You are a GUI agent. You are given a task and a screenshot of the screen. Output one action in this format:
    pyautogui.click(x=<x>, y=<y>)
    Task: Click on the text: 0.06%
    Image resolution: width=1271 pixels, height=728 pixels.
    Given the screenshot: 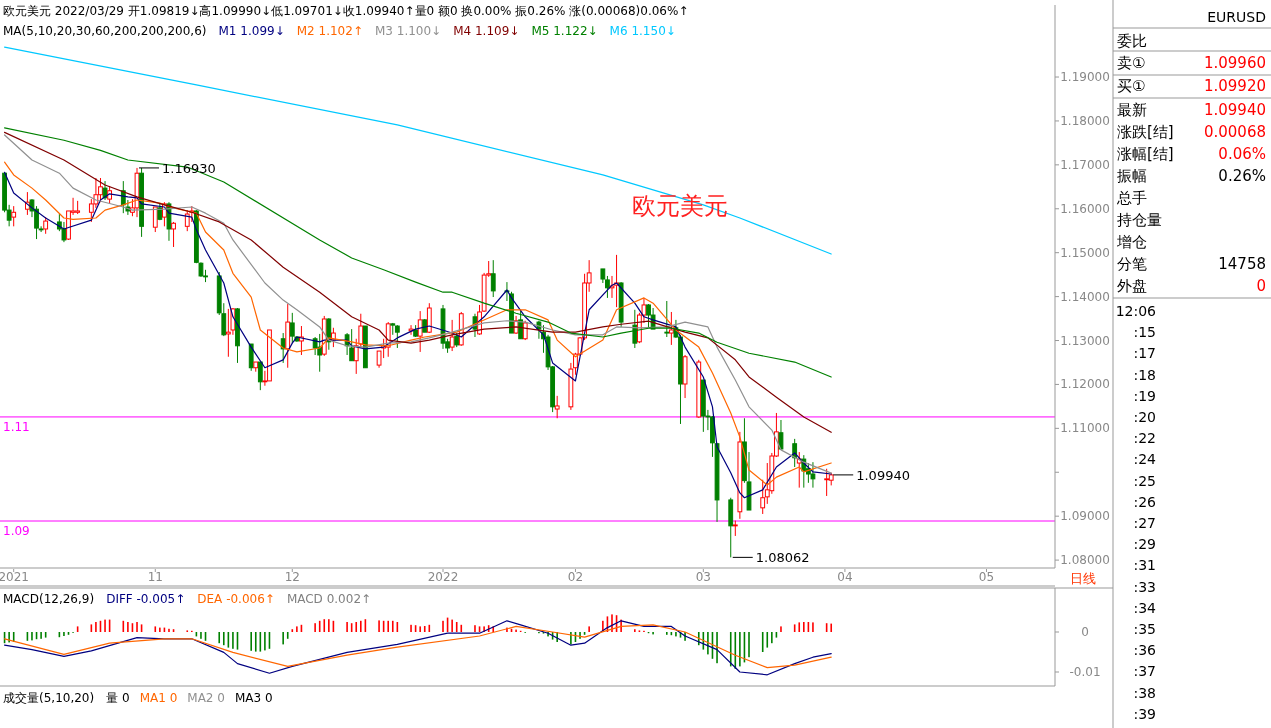 What is the action you would take?
    pyautogui.click(x=1242, y=154)
    